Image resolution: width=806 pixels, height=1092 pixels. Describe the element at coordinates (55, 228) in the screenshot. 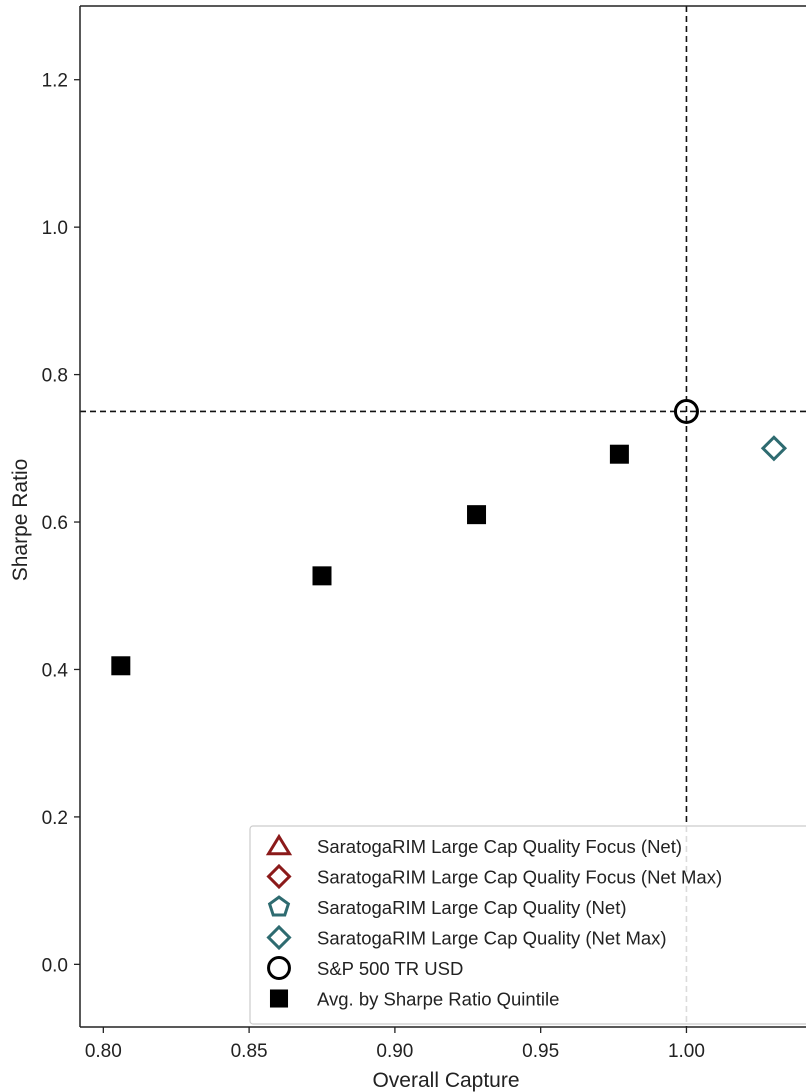

I see `y-tick-label: 1.0` at that location.